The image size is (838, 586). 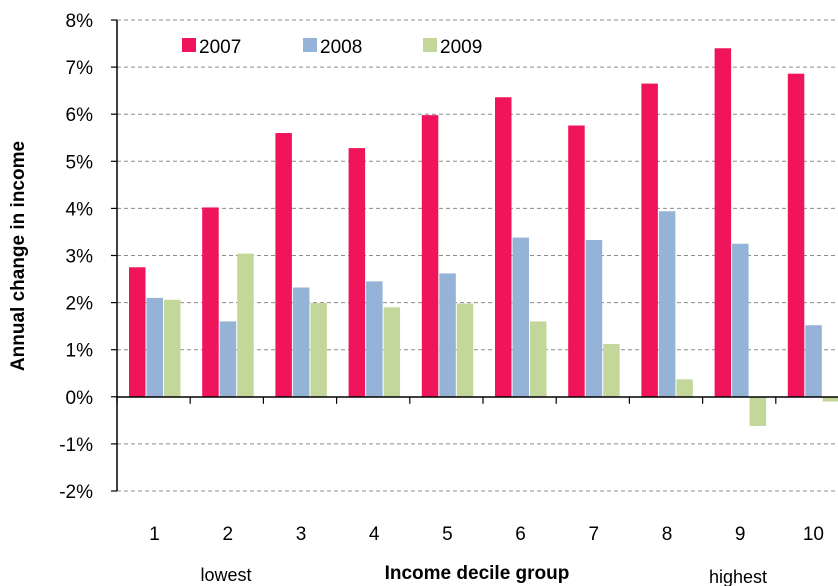 I want to click on lowest-annotation: lowest, so click(x=225, y=575).